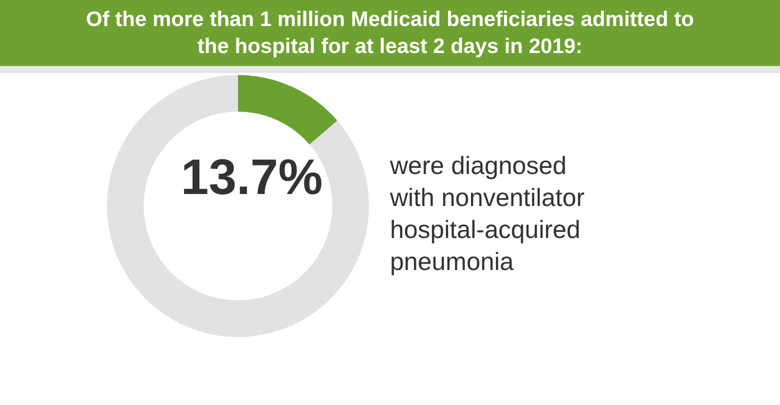 Image resolution: width=780 pixels, height=405 pixels. What do you see at coordinates (390, 33) in the screenshot?
I see `chart-title: Of the more than 1 million Medicaid beneficiaries admitted to the hospital for at least 2 days in 2019:` at bounding box center [390, 33].